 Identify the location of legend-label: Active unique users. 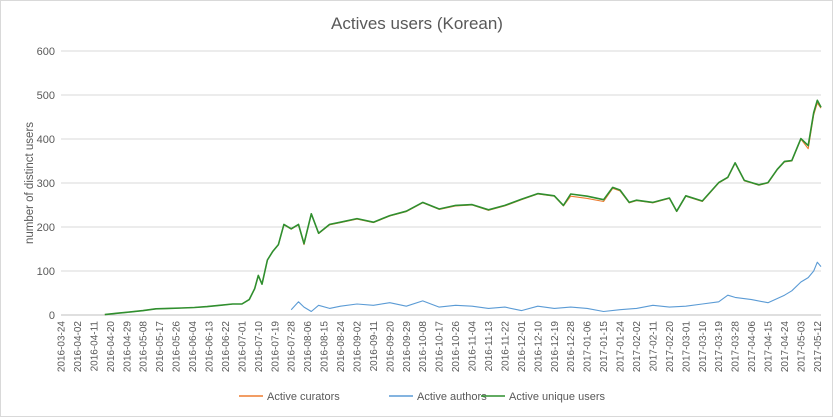
(557, 397).